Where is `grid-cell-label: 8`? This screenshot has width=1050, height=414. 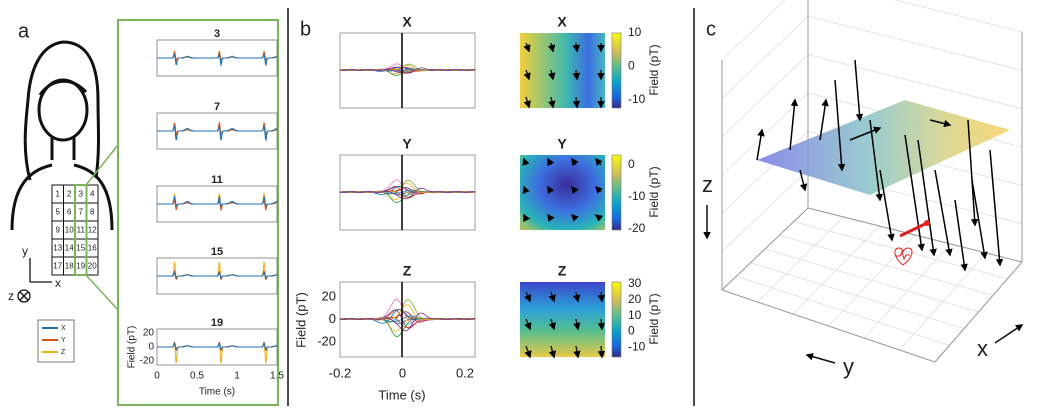 grid-cell-label: 8 is located at coordinates (92, 212).